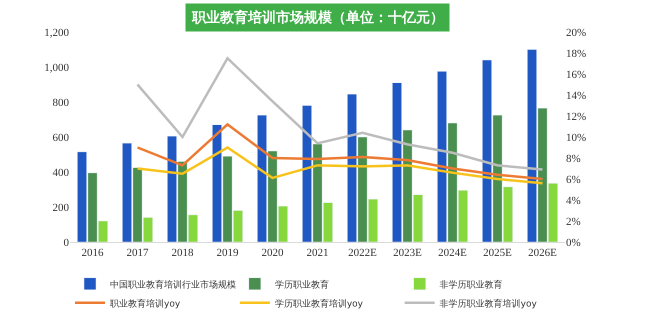 Image resolution: width=660 pixels, height=332 pixels. What do you see at coordinates (576, 96) in the screenshot?
I see `y2-tick-label: 14%` at bounding box center [576, 96].